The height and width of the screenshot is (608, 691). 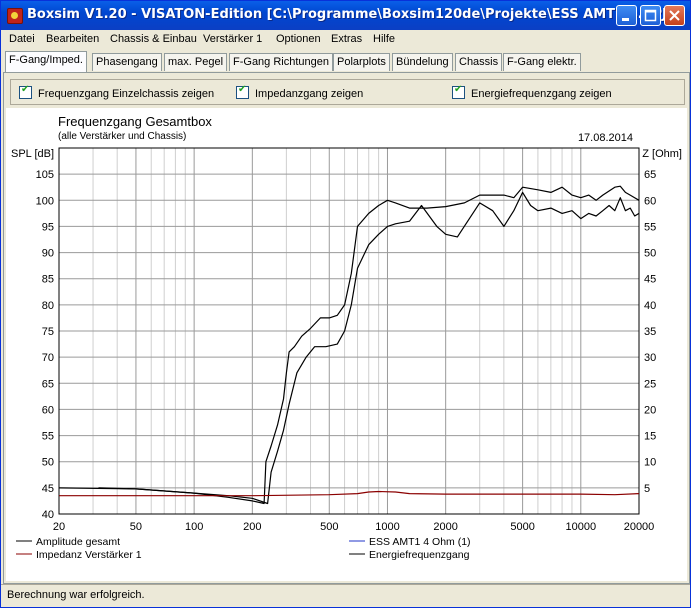 I want to click on y-tick-label: 65, so click(x=48, y=384).